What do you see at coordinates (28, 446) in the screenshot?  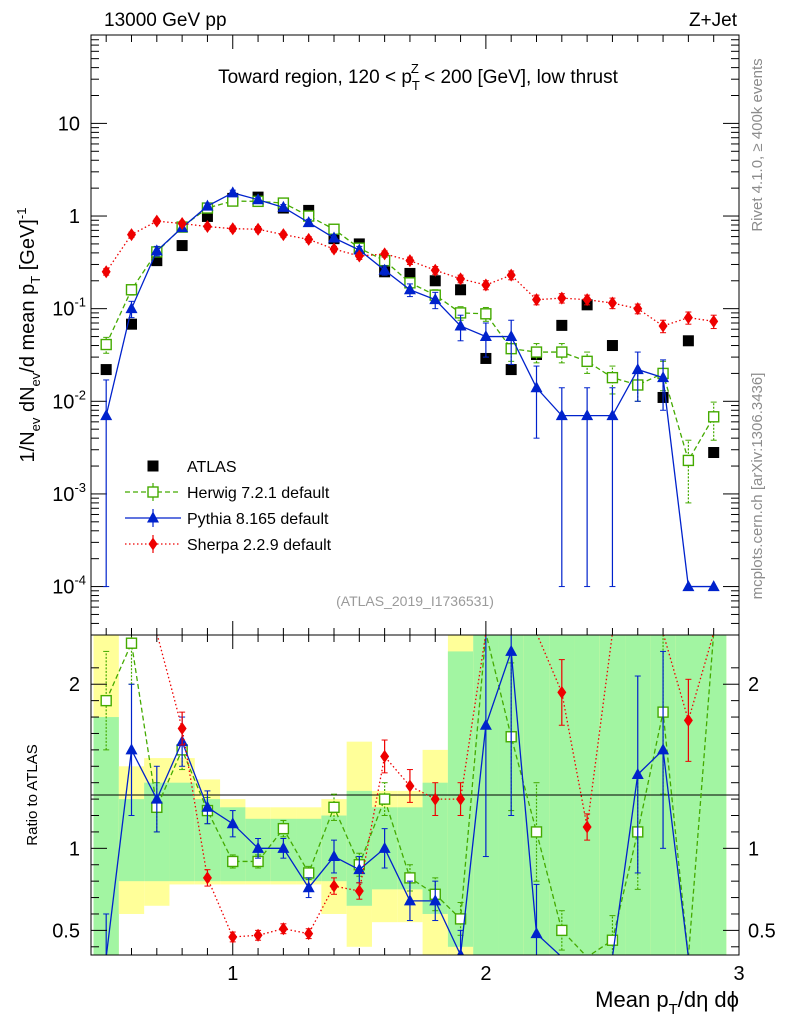 I see `y-axis-title-part1: 1/N` at bounding box center [28, 446].